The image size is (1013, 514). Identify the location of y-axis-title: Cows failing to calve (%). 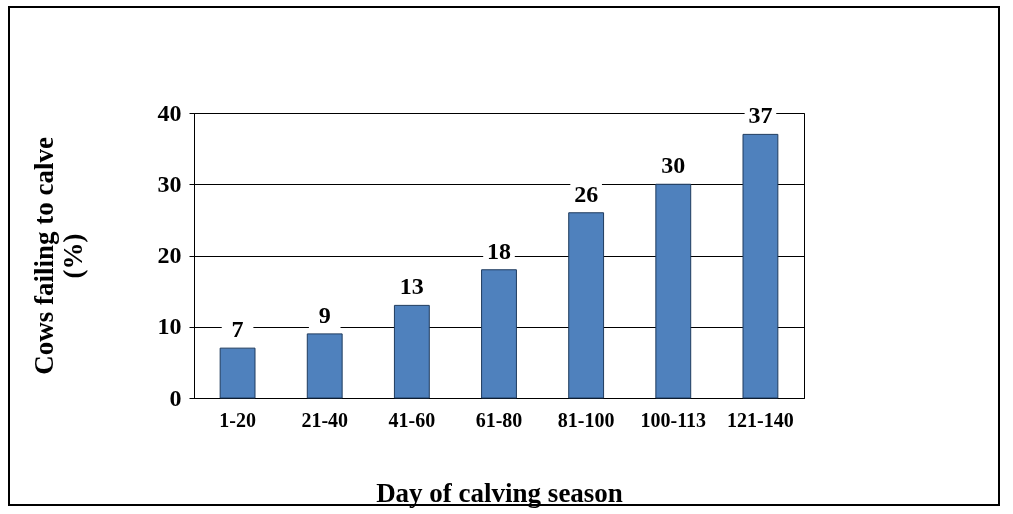
(58, 256).